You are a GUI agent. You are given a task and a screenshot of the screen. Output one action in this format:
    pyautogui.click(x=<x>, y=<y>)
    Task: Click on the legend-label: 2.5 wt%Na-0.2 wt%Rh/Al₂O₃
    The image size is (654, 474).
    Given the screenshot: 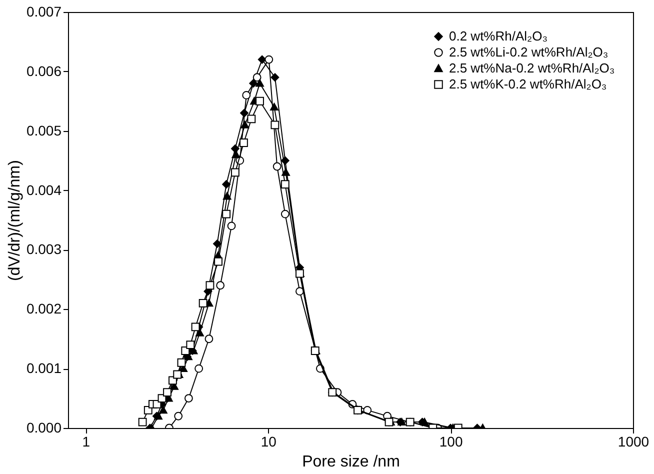 What is the action you would take?
    pyautogui.click(x=532, y=68)
    